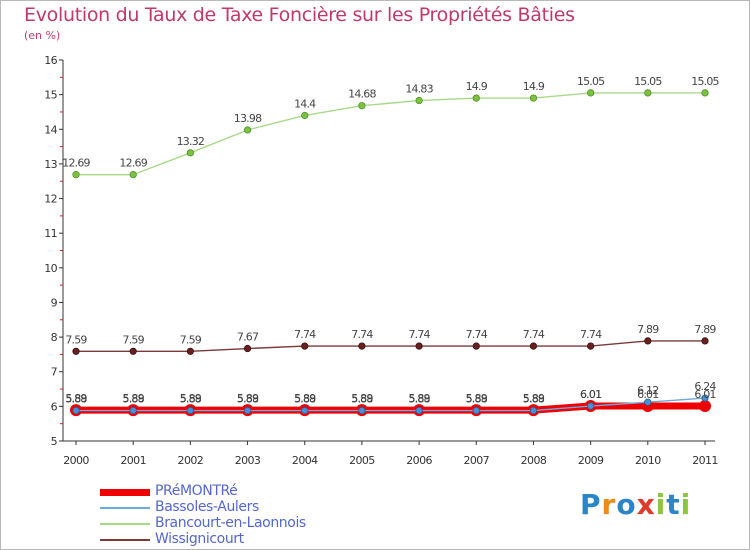 The height and width of the screenshot is (550, 750). I want to click on x-tick-label: 2006, so click(419, 460).